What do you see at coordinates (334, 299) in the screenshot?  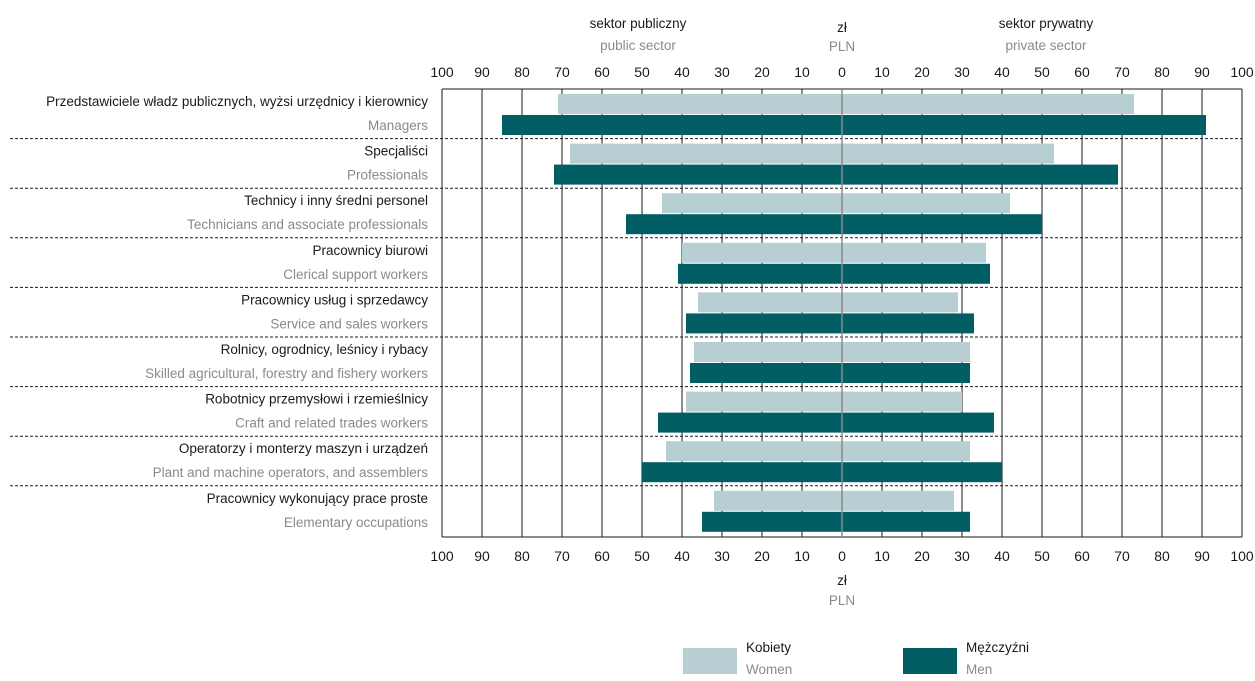 I see `category-label-pl: Pracownicy usług i sprzedawcy` at bounding box center [334, 299].